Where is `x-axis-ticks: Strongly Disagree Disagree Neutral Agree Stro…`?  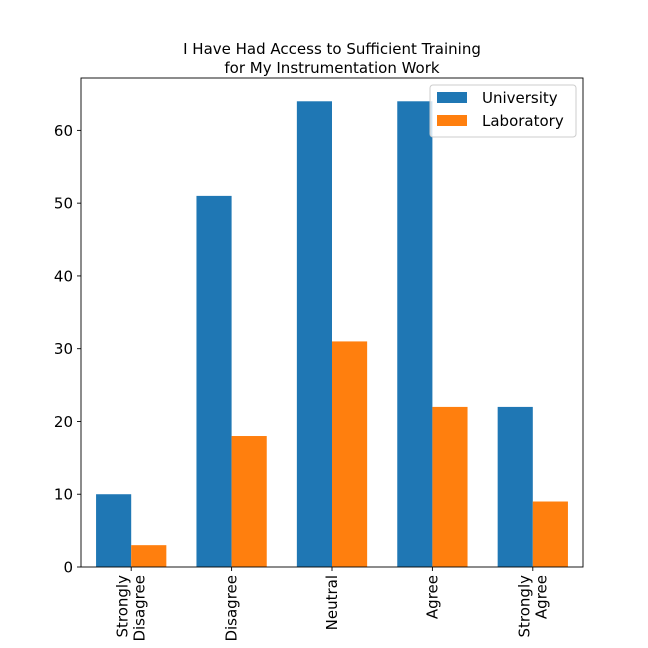
x-axis-ticks: Strongly Disagree Disagree Neutral Agree Stro… is located at coordinates (332, 604).